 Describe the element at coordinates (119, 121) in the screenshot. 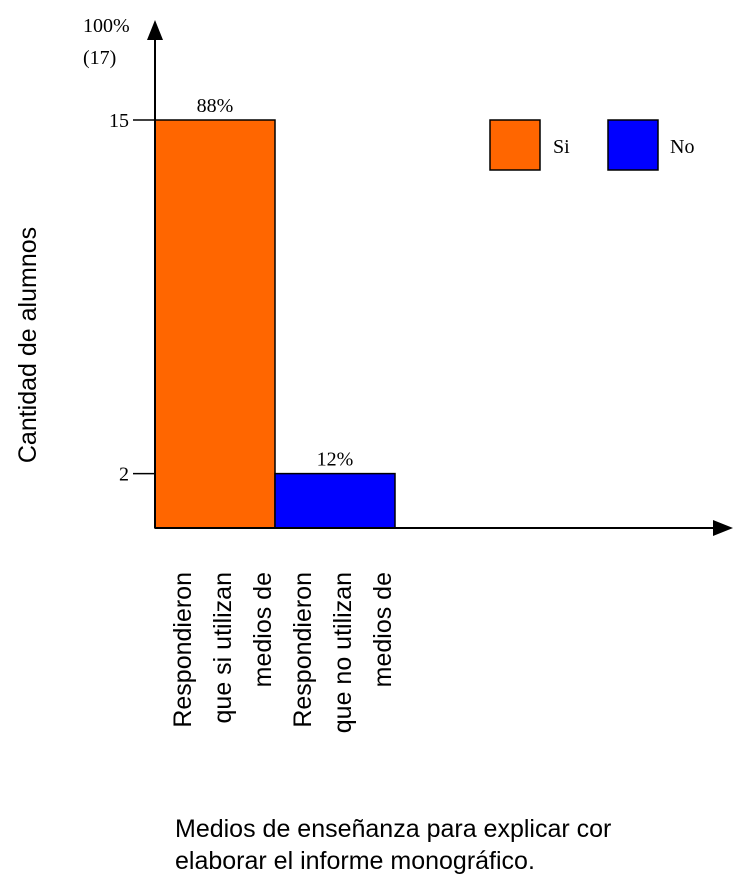

I see `y-tick-label-15: 15` at that location.